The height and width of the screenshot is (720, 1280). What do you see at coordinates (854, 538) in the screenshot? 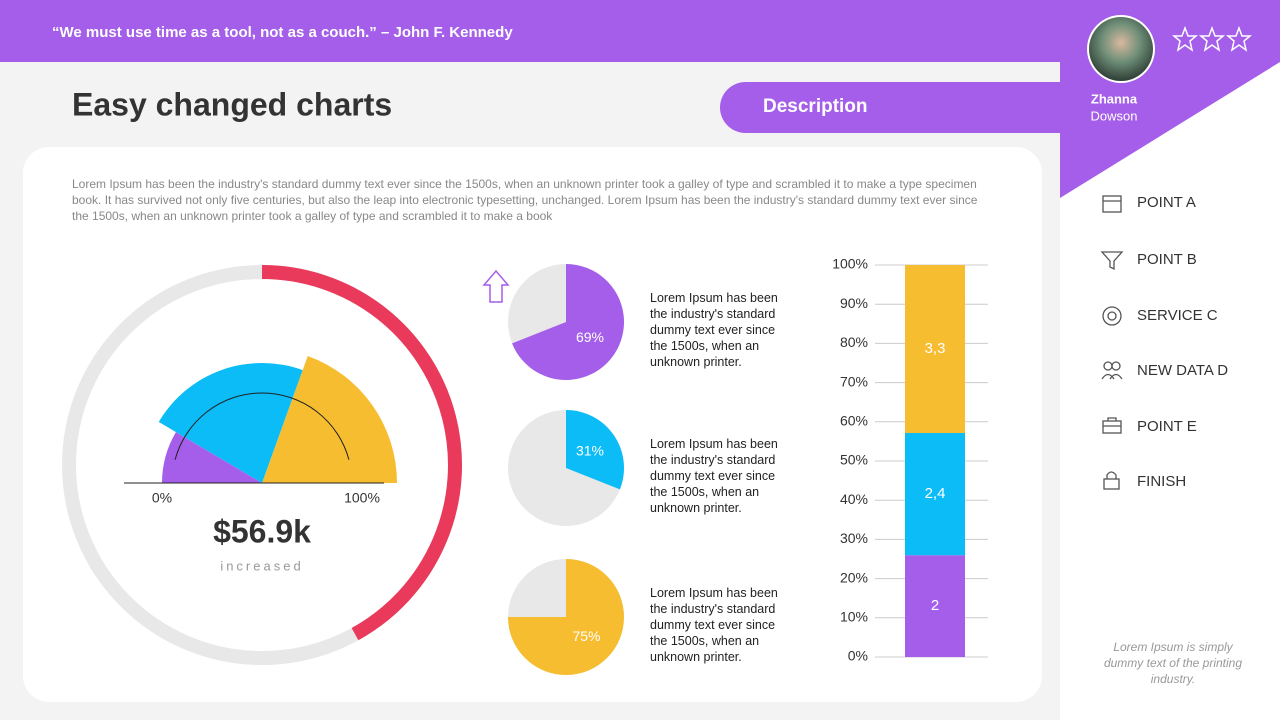
I see `y-tick-label: 30%` at bounding box center [854, 538].